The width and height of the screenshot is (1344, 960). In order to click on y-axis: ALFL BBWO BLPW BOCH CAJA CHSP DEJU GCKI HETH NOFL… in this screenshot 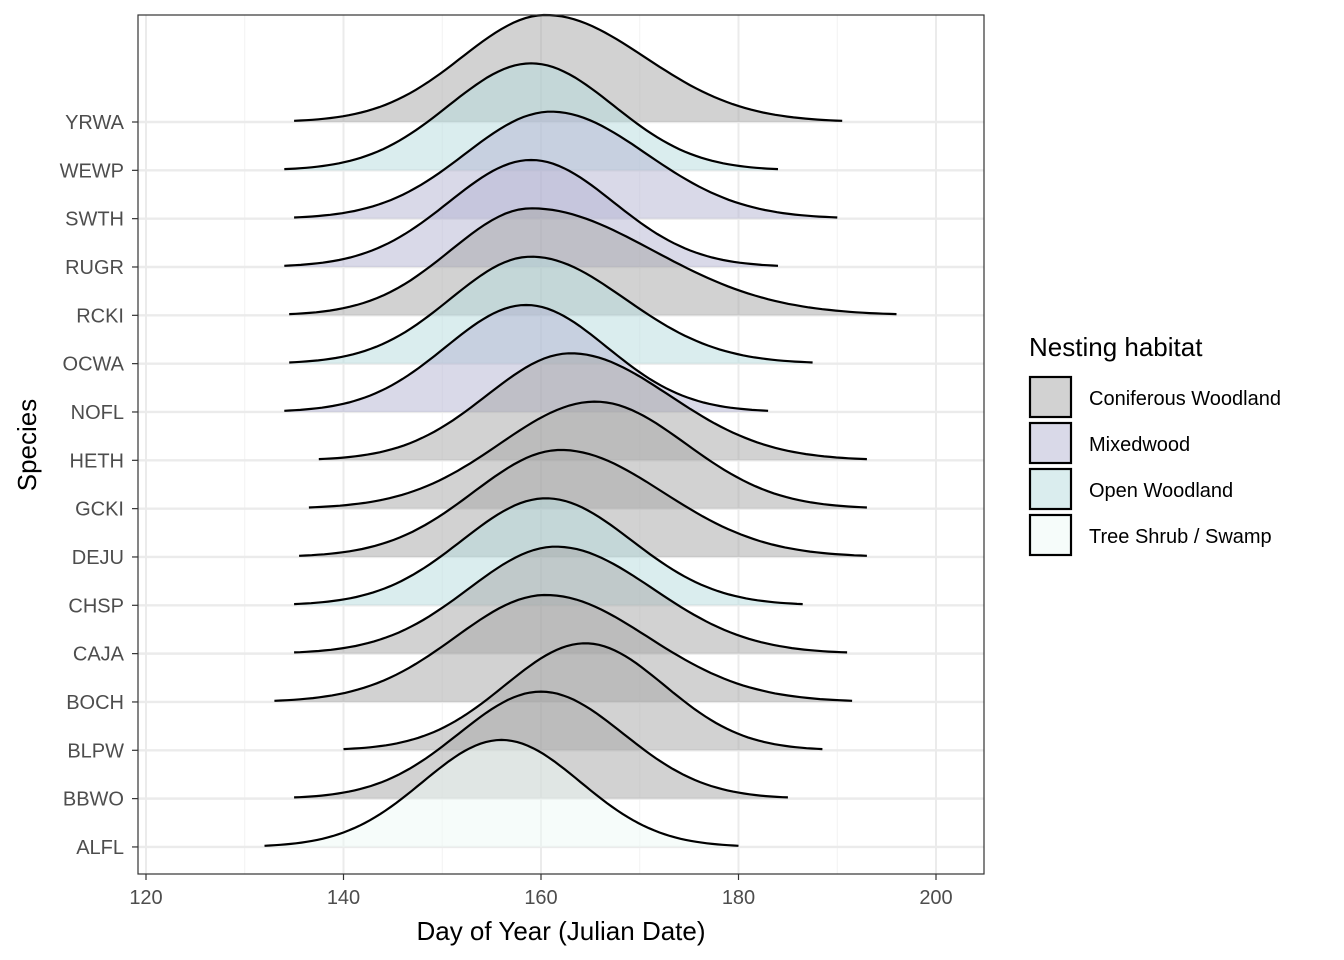, I will do `click(99, 485)`.